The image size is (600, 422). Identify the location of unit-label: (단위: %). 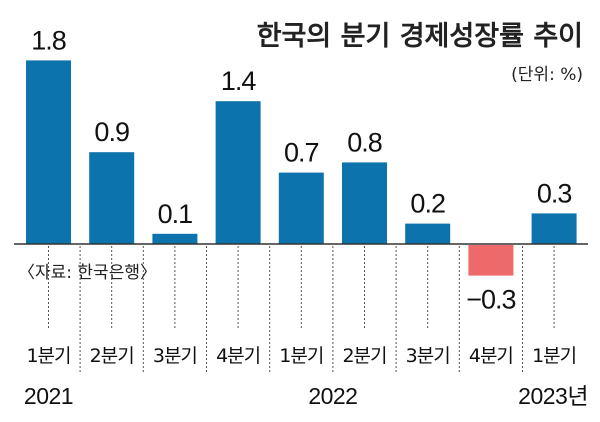
(547, 75).